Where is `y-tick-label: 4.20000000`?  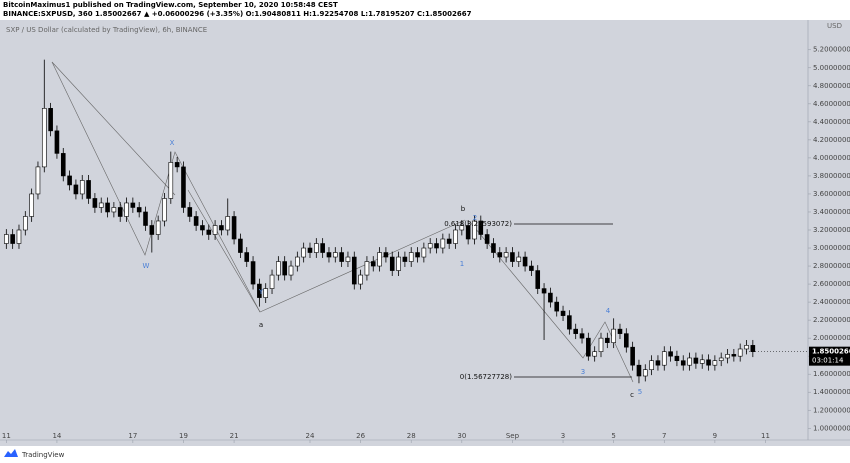
y-tick-label: 4.20000000 is located at coordinates (831, 140).